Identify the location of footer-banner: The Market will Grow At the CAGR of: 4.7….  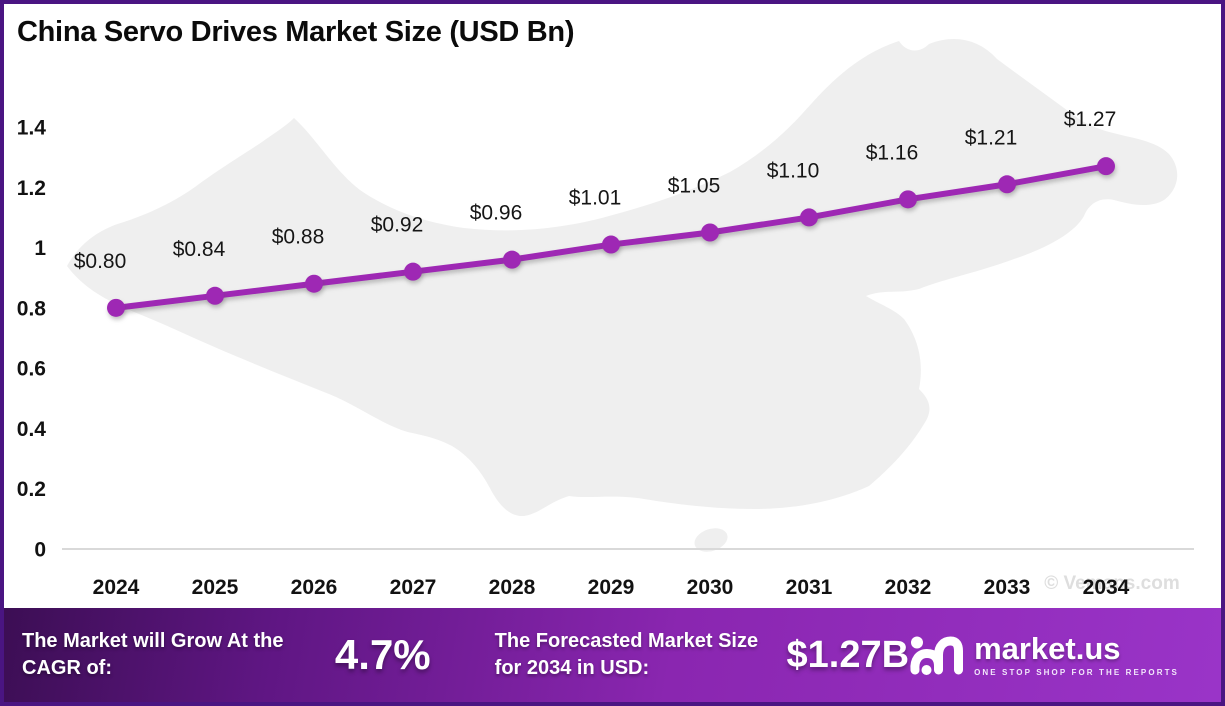
(612, 655).